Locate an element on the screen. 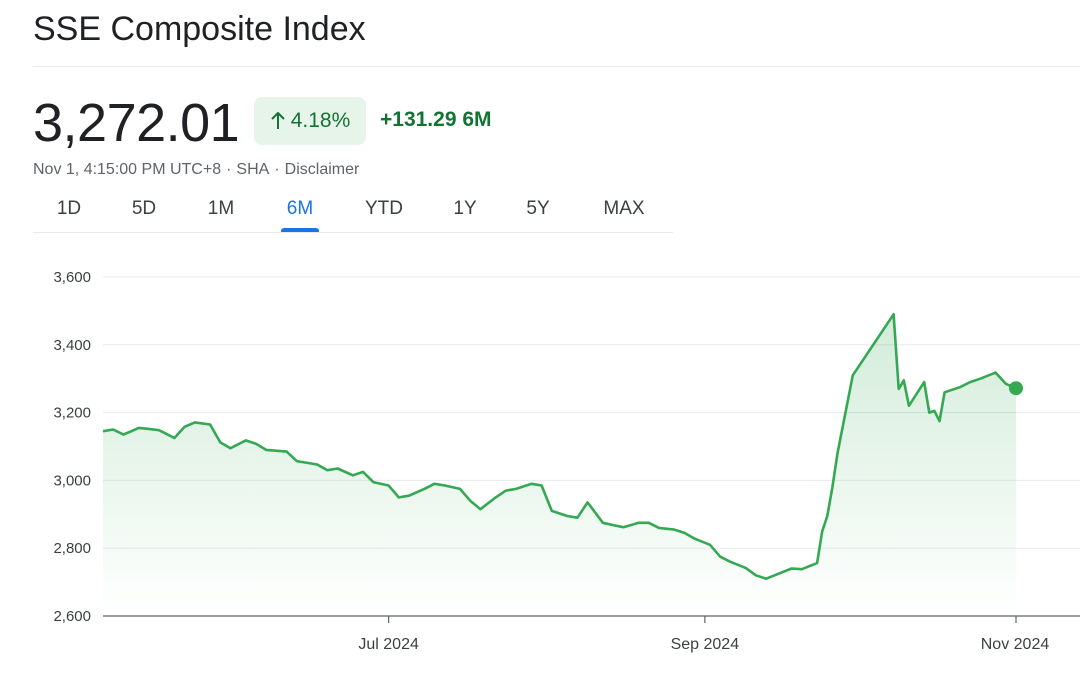  absolute-change: +131.29 6M is located at coordinates (436, 120).